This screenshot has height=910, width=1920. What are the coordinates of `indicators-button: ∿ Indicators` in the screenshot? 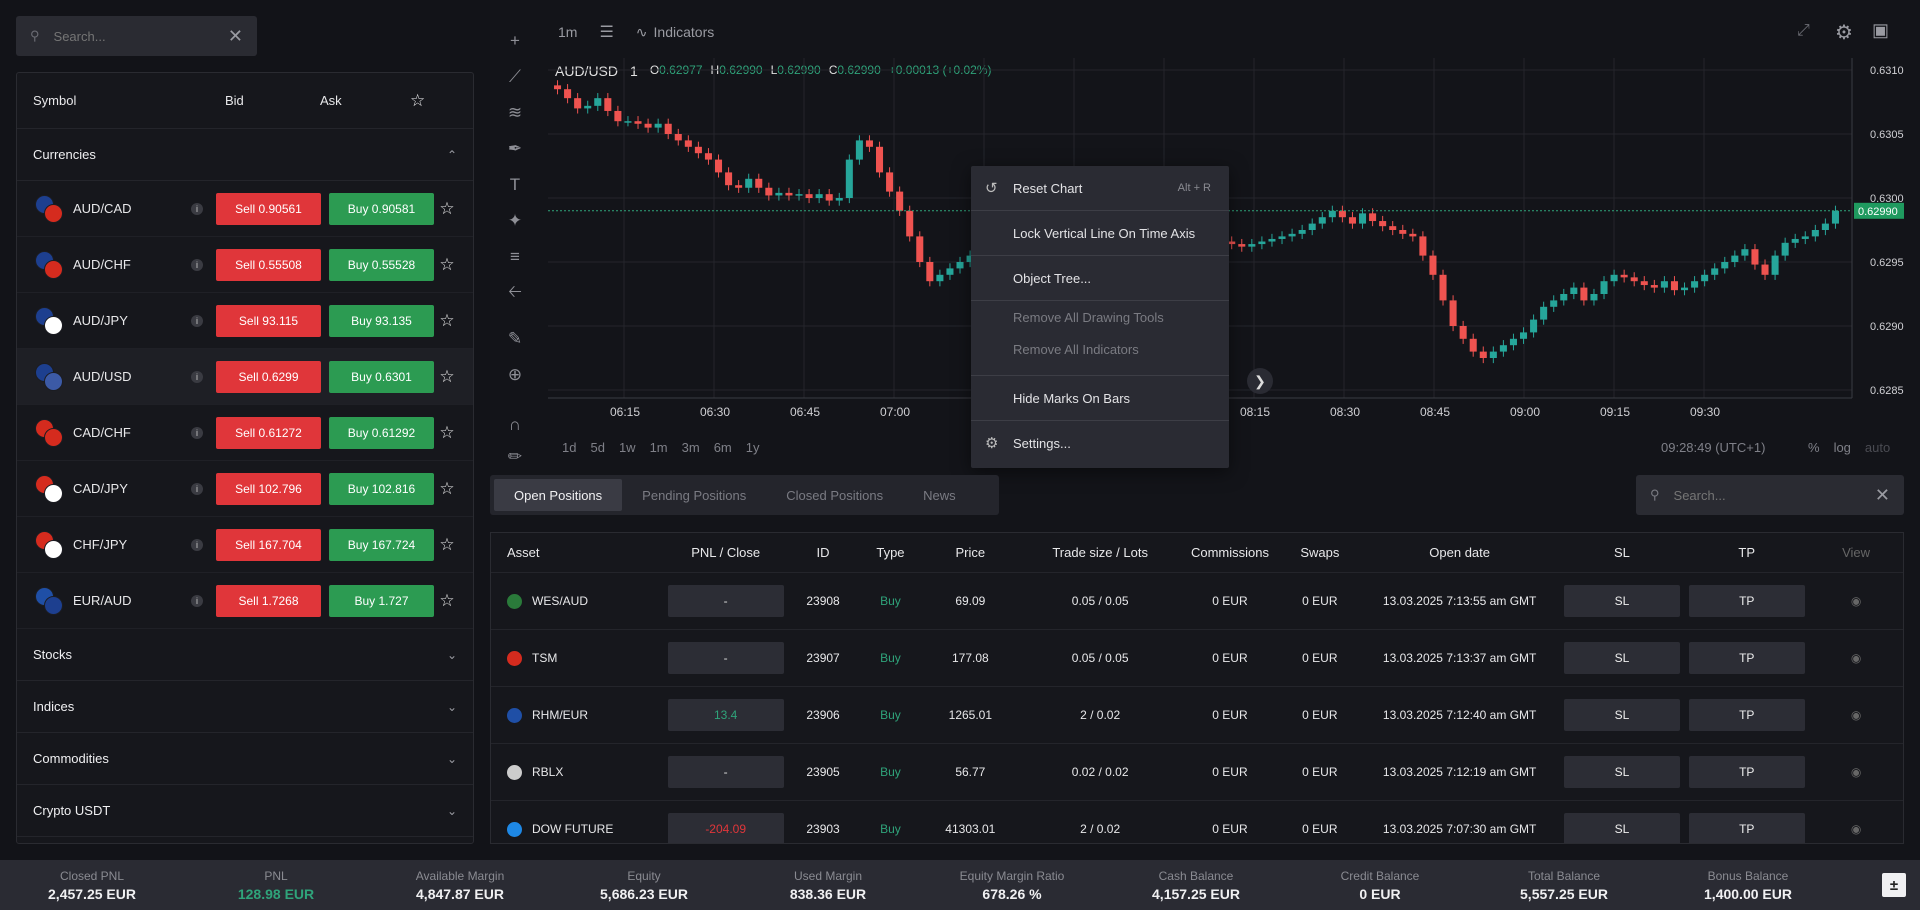 It's located at (675, 32).